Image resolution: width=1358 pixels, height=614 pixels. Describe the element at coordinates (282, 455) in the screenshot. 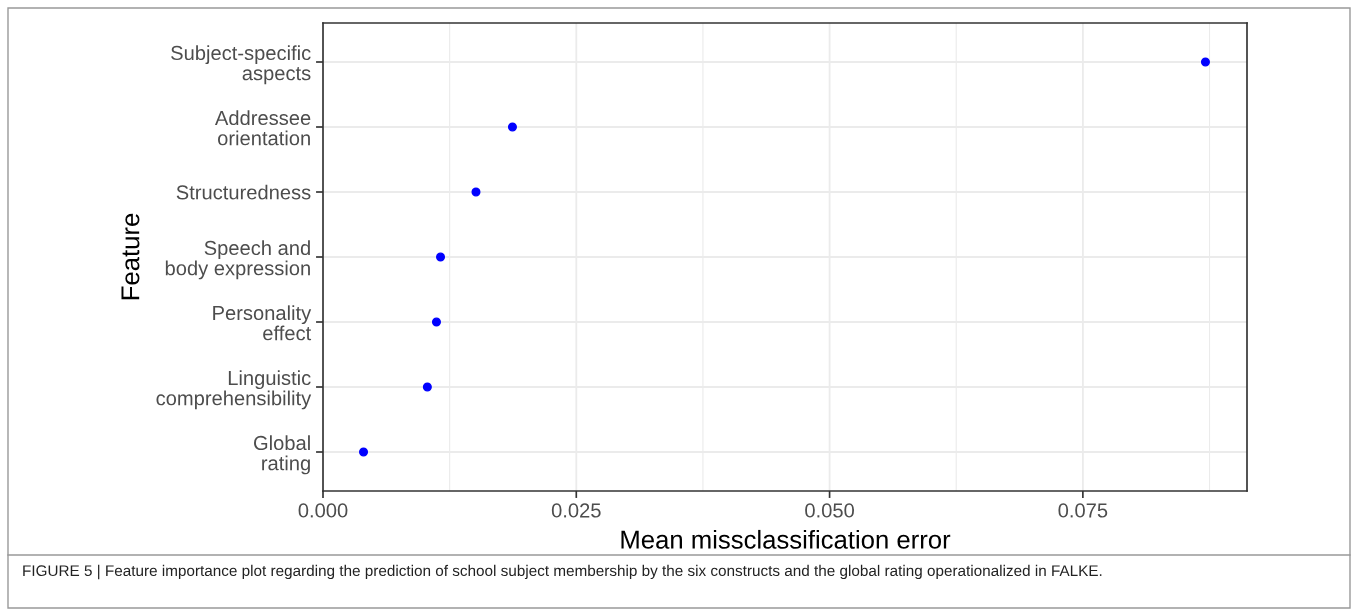

I see `y-tick-label: Global rating` at that location.